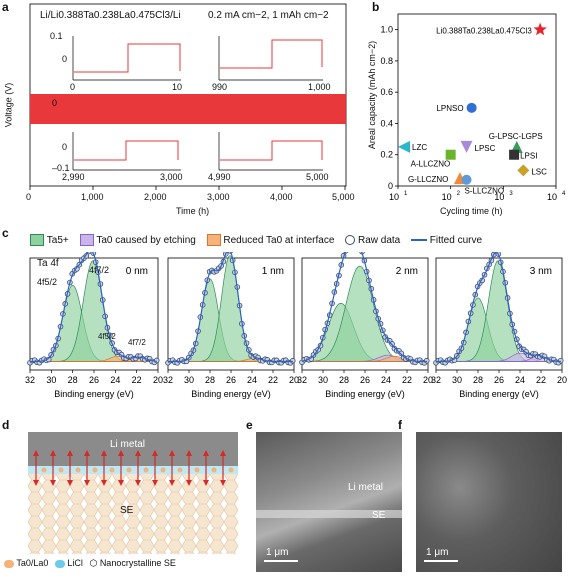  I want to click on panel-a-xlabel: Time (h), so click(193, 211).